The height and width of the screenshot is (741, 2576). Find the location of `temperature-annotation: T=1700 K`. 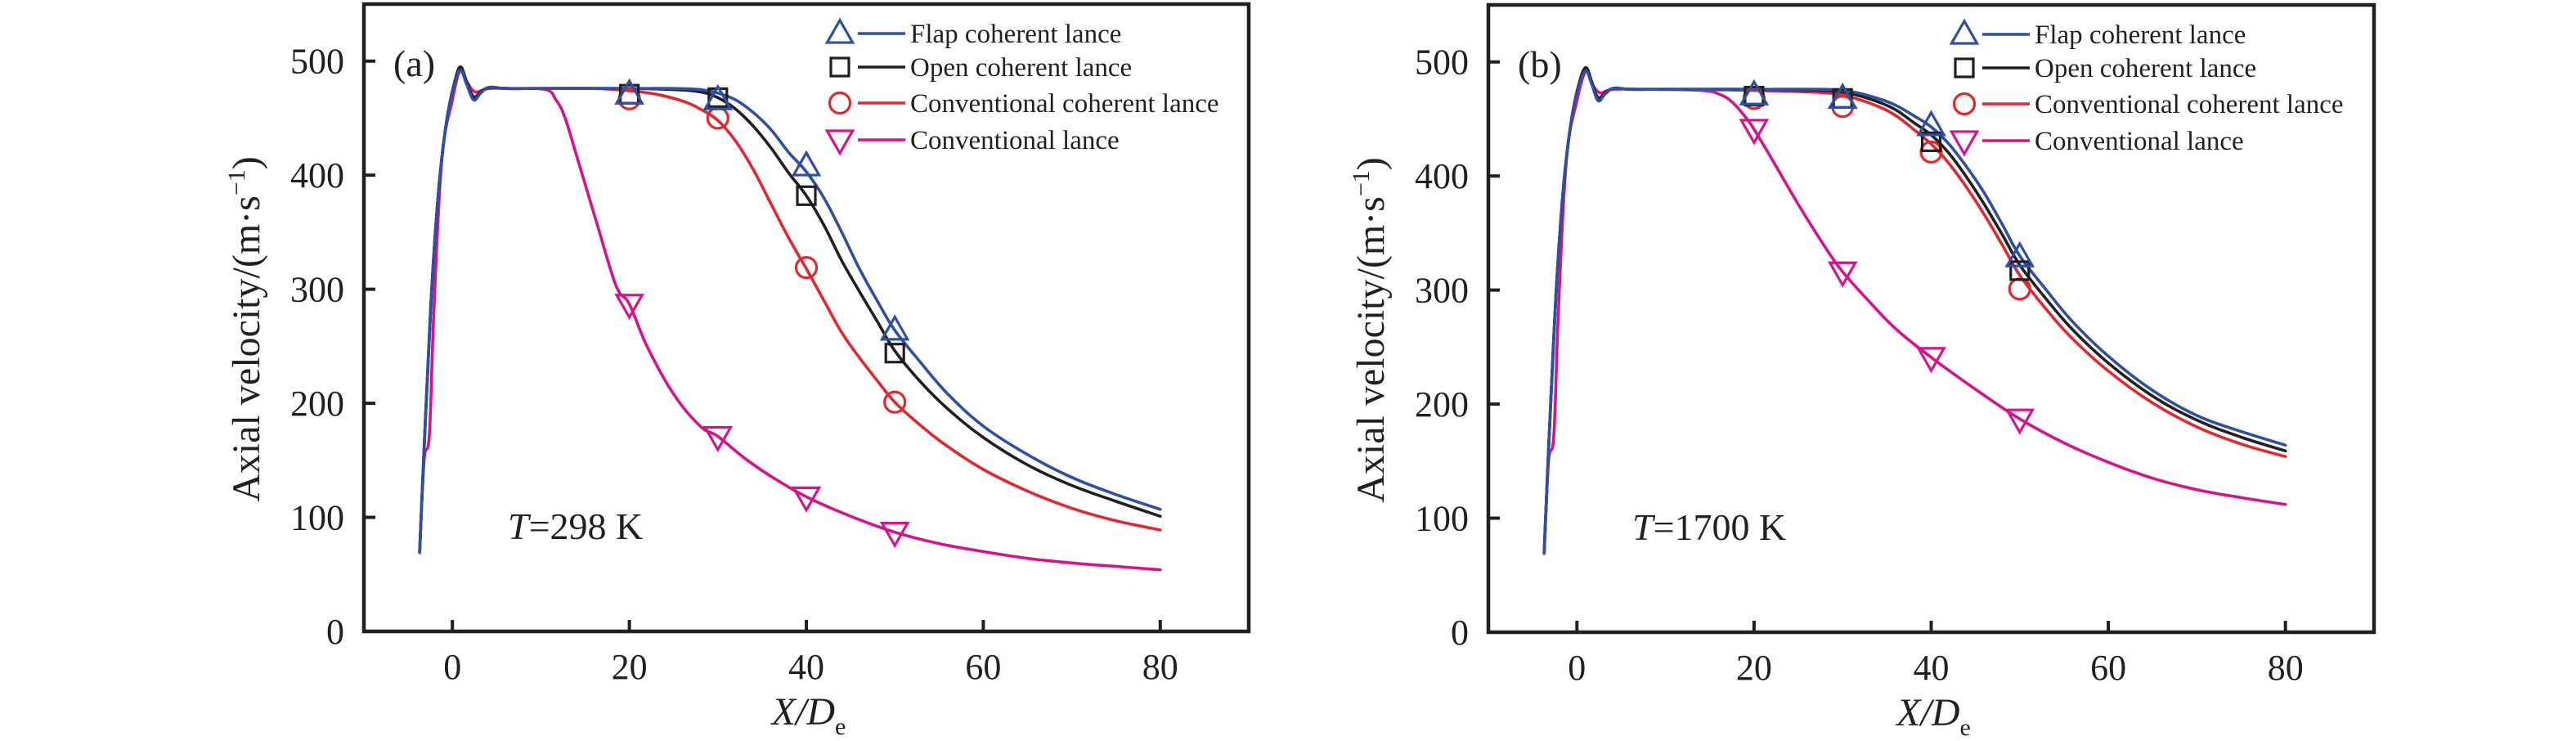

temperature-annotation: T=1700 K is located at coordinates (1709, 527).